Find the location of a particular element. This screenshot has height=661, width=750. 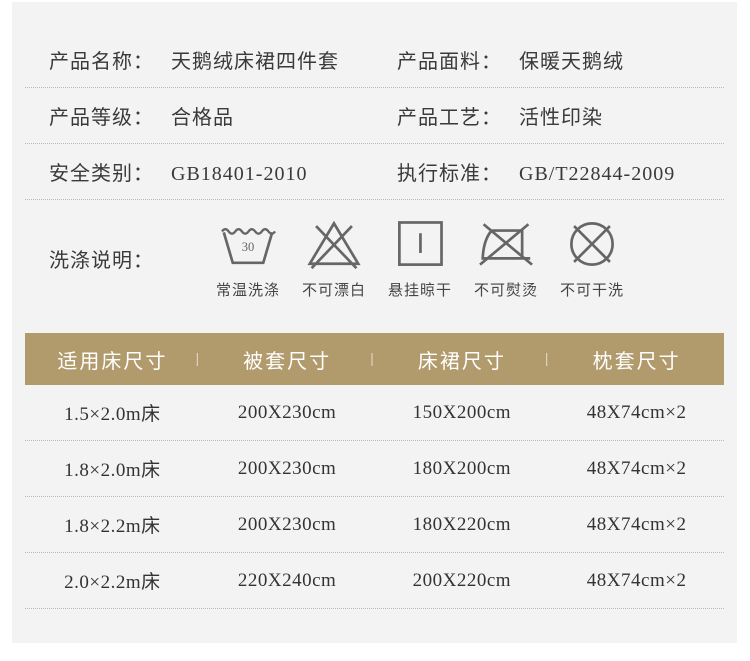

cell-duvet-size: 220X240cm is located at coordinates (287, 580).